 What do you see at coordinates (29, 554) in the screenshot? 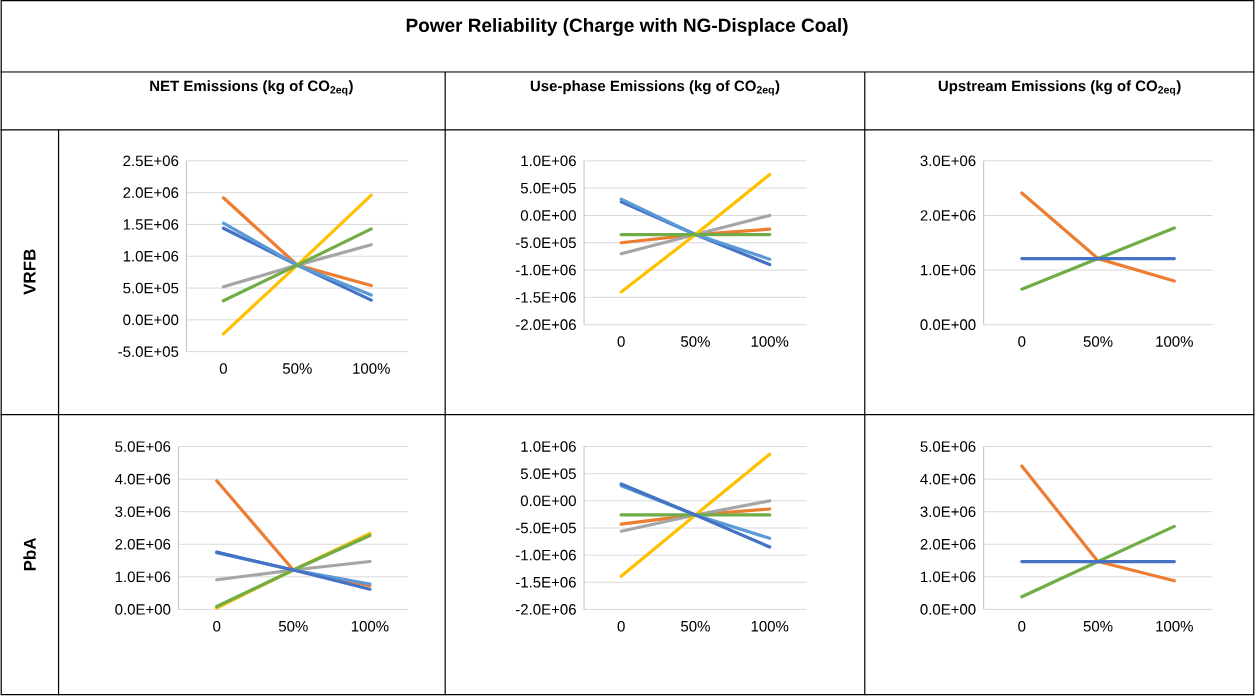
I see `y-axis-title: PbA` at bounding box center [29, 554].